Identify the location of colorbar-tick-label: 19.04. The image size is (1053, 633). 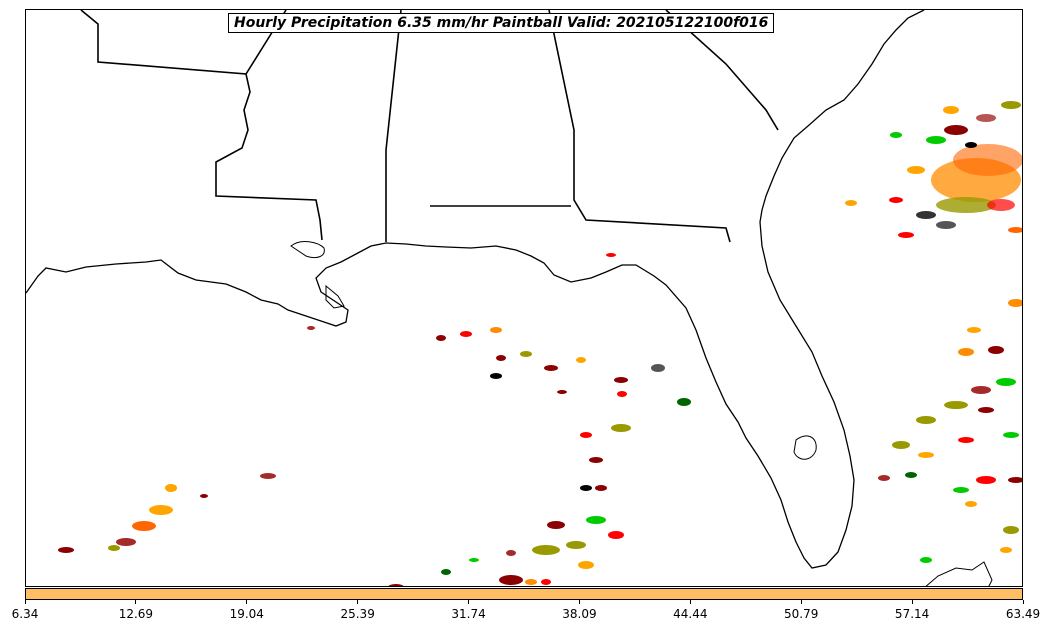
(246, 614).